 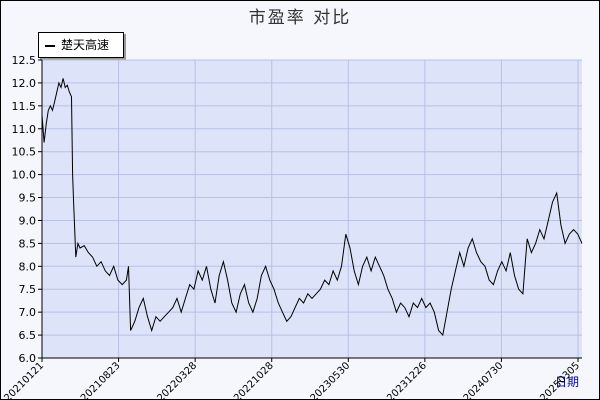 What do you see at coordinates (85, 45) in the screenshot?
I see `legend-label: 楚天高速` at bounding box center [85, 45].